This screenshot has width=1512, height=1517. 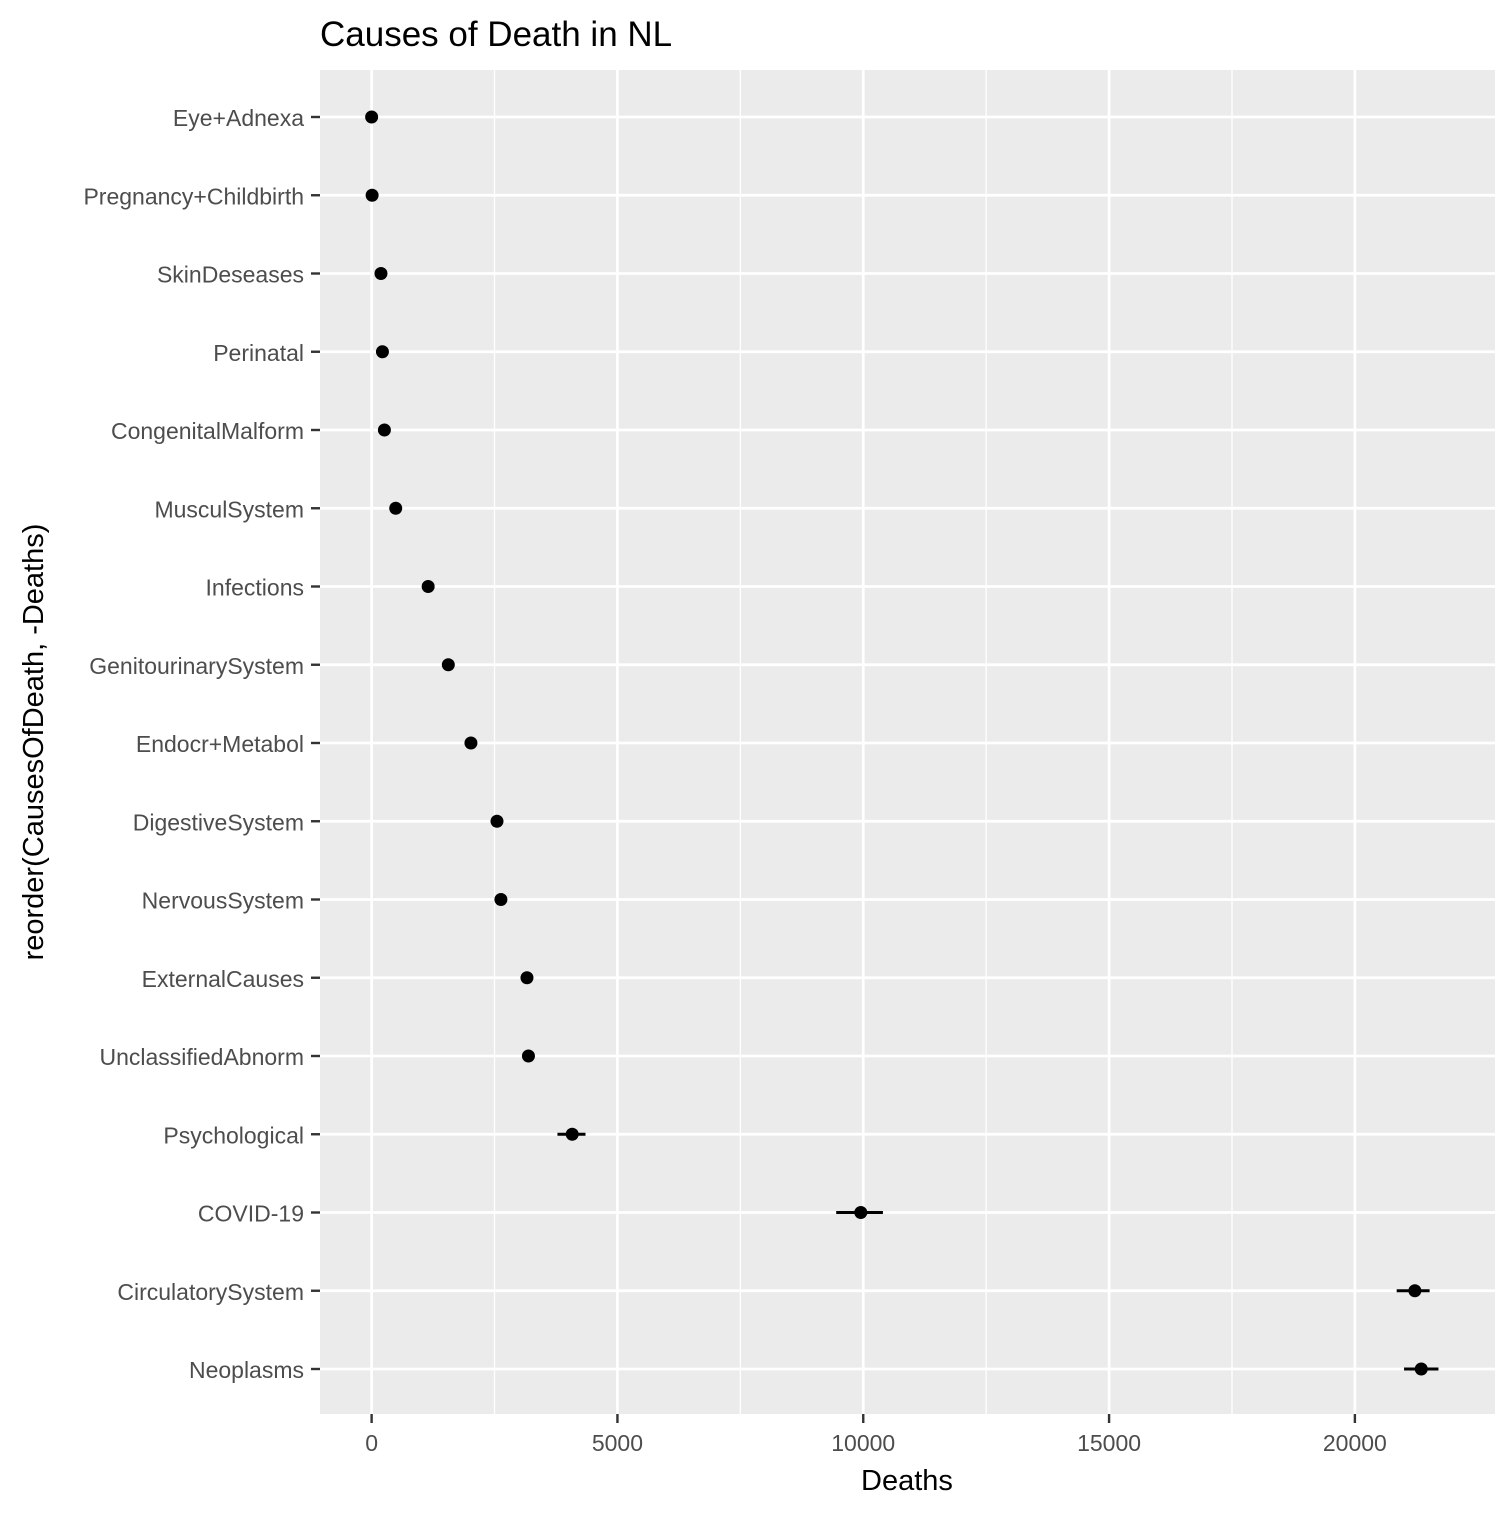 What do you see at coordinates (220, 744) in the screenshot?
I see `y-tick-label: Endocr+Metabol` at bounding box center [220, 744].